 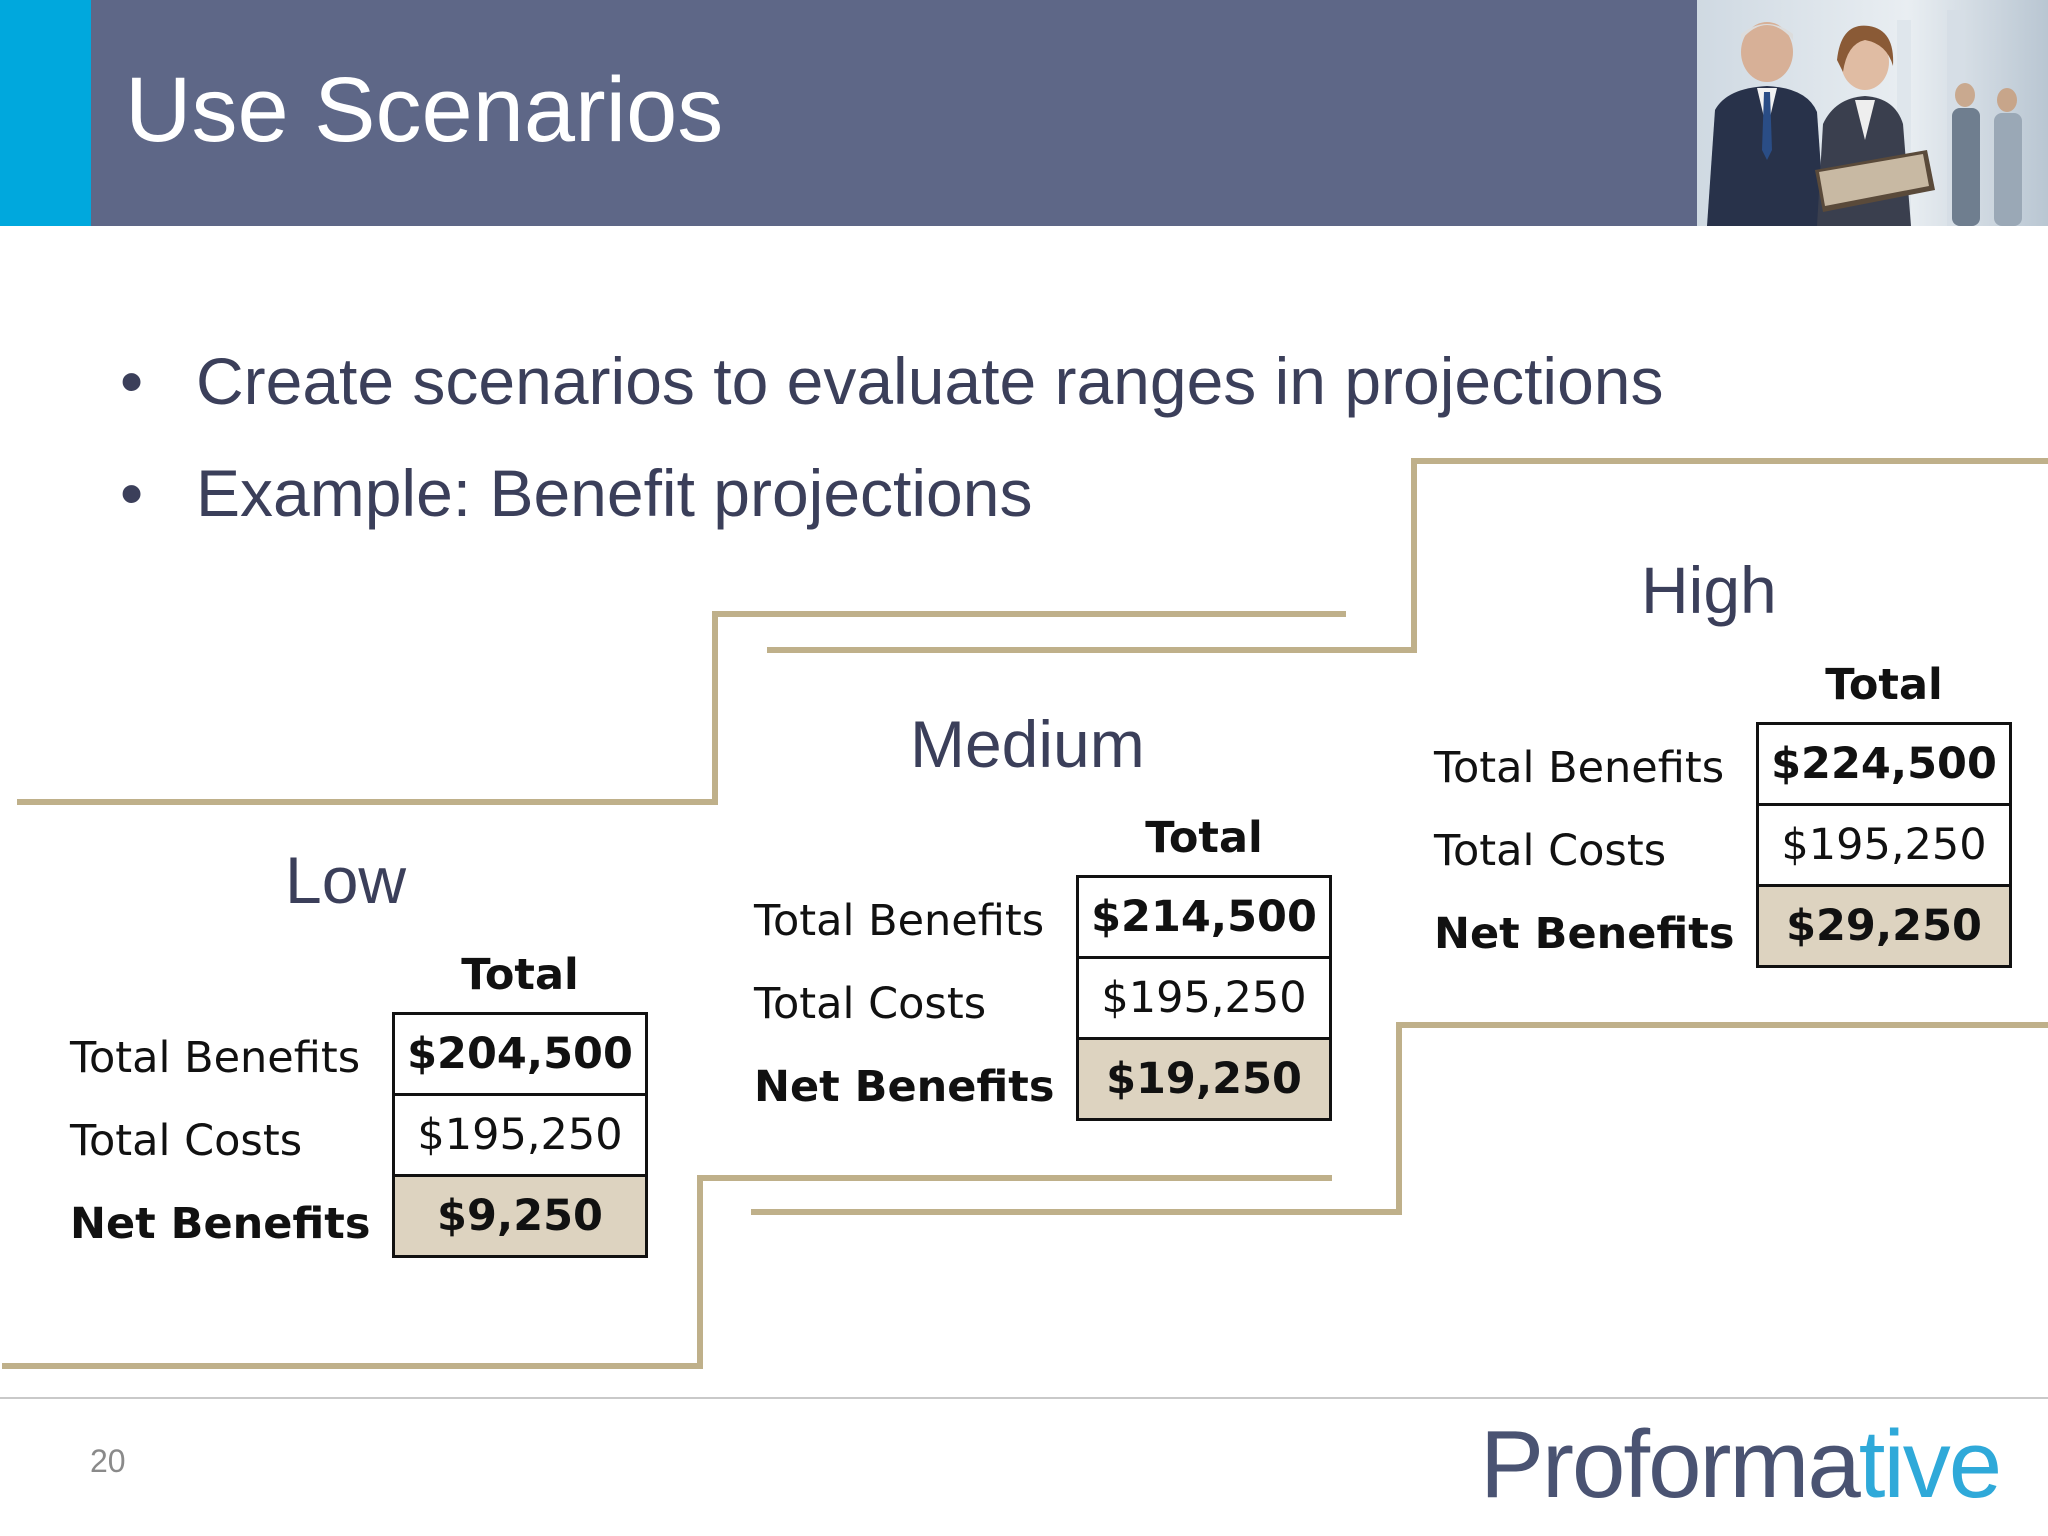 I want to click on value-total-benefits: $224,500, so click(x=1884, y=764).